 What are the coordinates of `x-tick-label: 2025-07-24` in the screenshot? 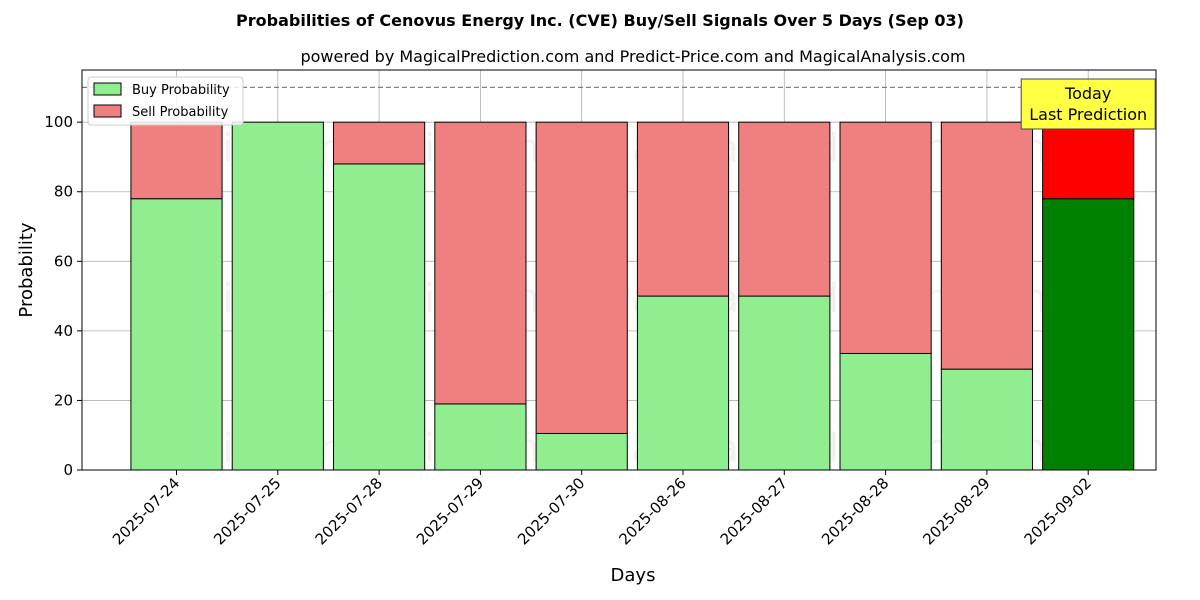 It's located at (146, 511).